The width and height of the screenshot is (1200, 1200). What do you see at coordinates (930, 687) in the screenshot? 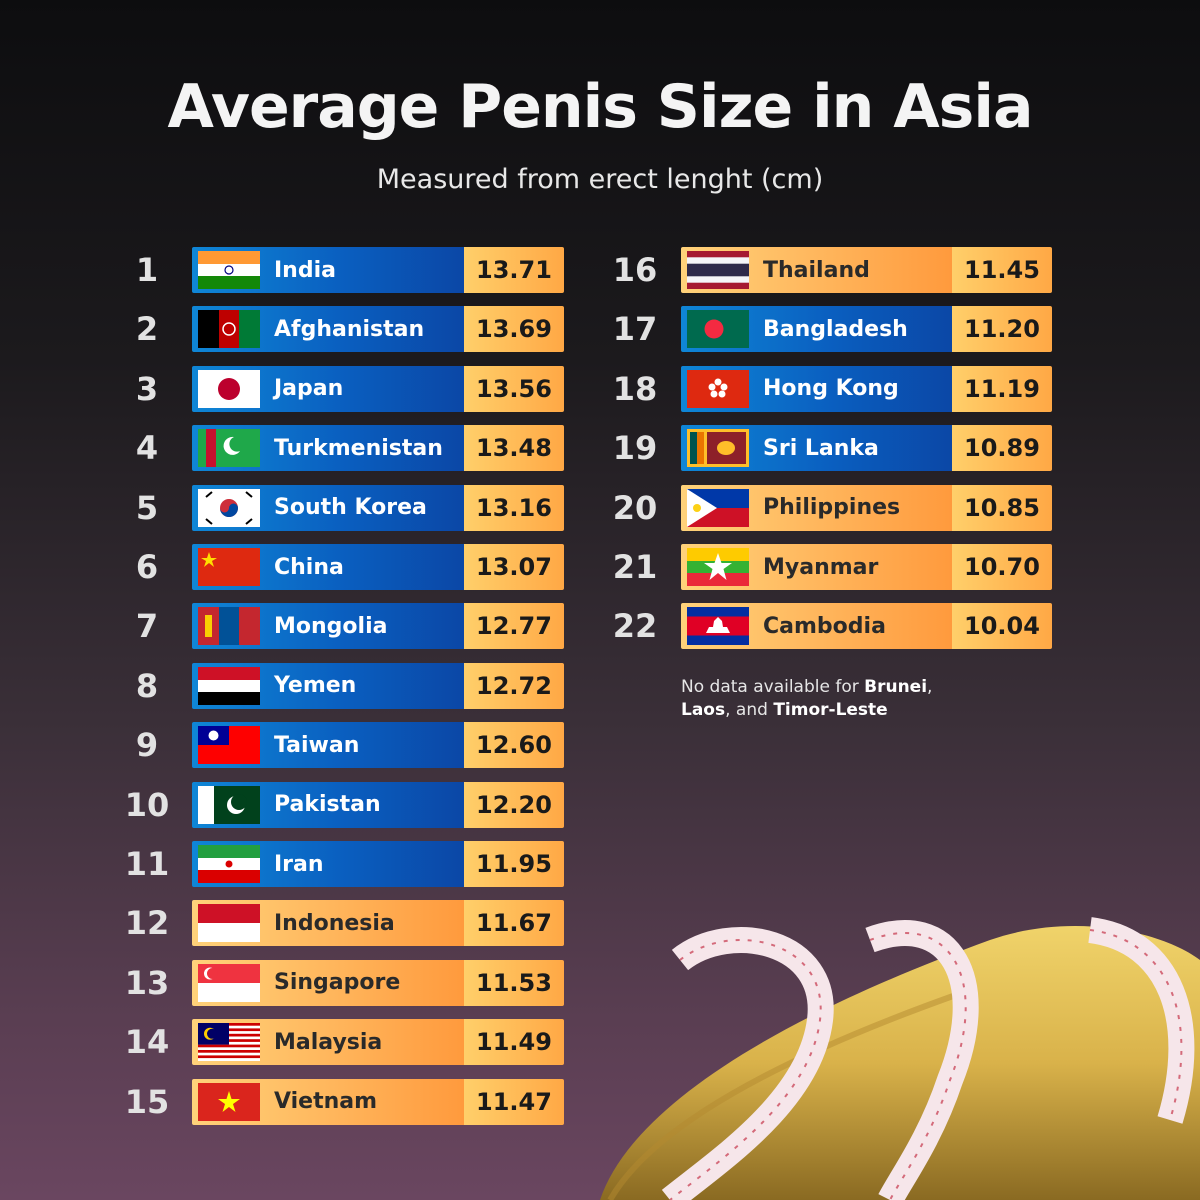
I see `note-sep-1: ,` at bounding box center [930, 687].